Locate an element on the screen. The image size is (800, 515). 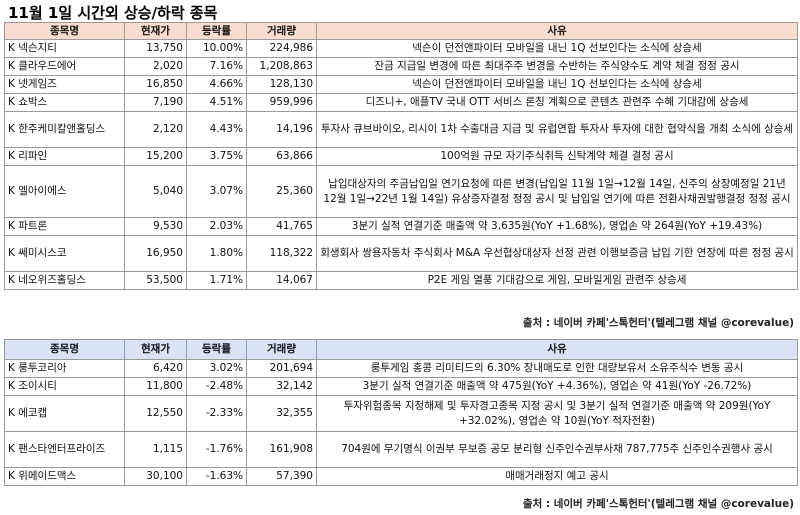
stock-price: 16,850 is located at coordinates (155, 84).